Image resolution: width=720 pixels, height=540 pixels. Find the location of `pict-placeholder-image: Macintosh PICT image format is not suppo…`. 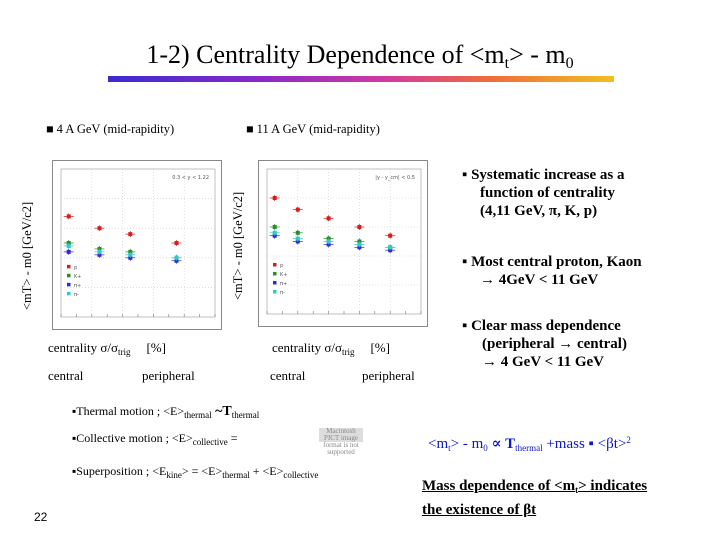

pict-placeholder-image: Macintosh PICT image format is not suppo… is located at coordinates (341, 442).